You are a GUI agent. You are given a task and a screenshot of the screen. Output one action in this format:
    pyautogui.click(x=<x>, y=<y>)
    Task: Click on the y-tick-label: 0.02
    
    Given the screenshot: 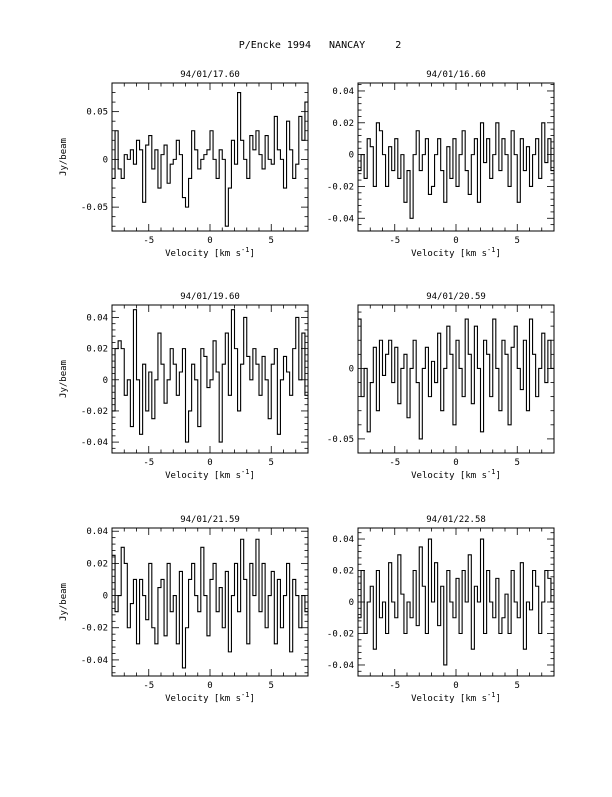 What is the action you would take?
    pyautogui.click(x=97, y=350)
    